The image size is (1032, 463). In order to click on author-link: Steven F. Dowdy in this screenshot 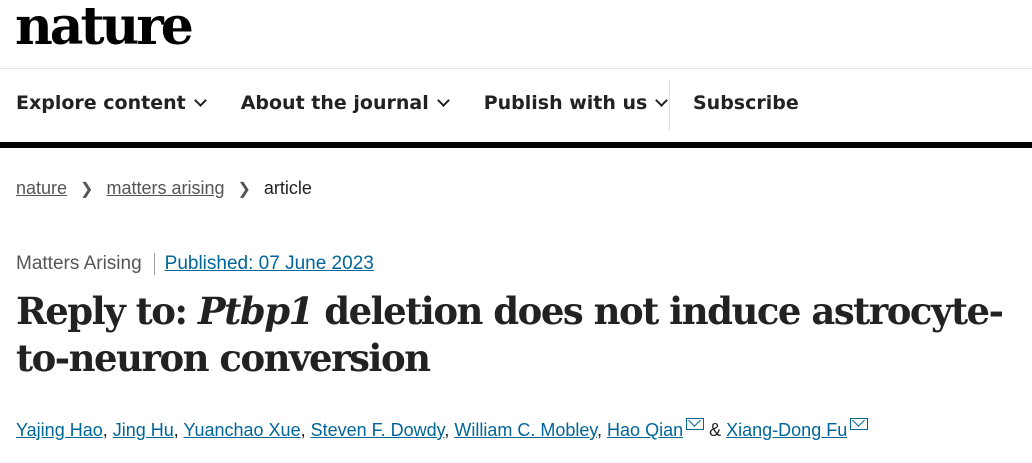, I will do `click(377, 430)`.